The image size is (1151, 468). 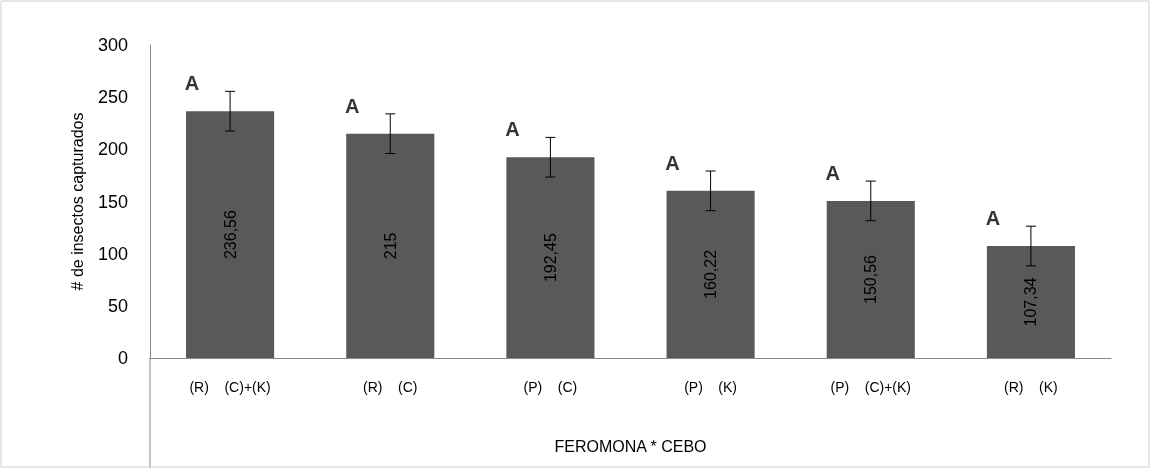 I want to click on data-label: 192,45, so click(x=550, y=258).